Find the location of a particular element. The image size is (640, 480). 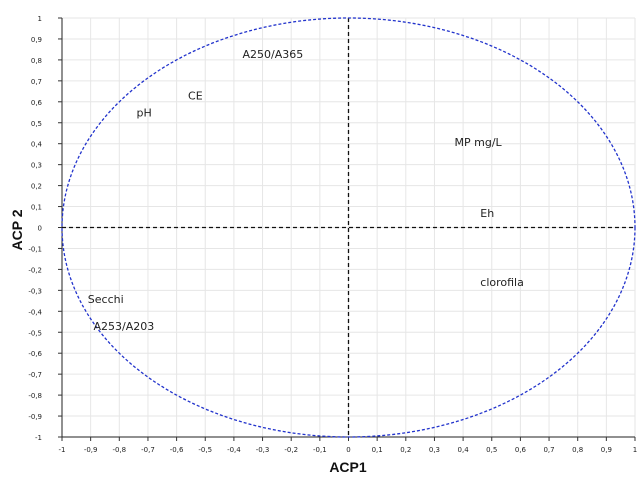

y-axis-title: ACP 2 is located at coordinates (17, 229).